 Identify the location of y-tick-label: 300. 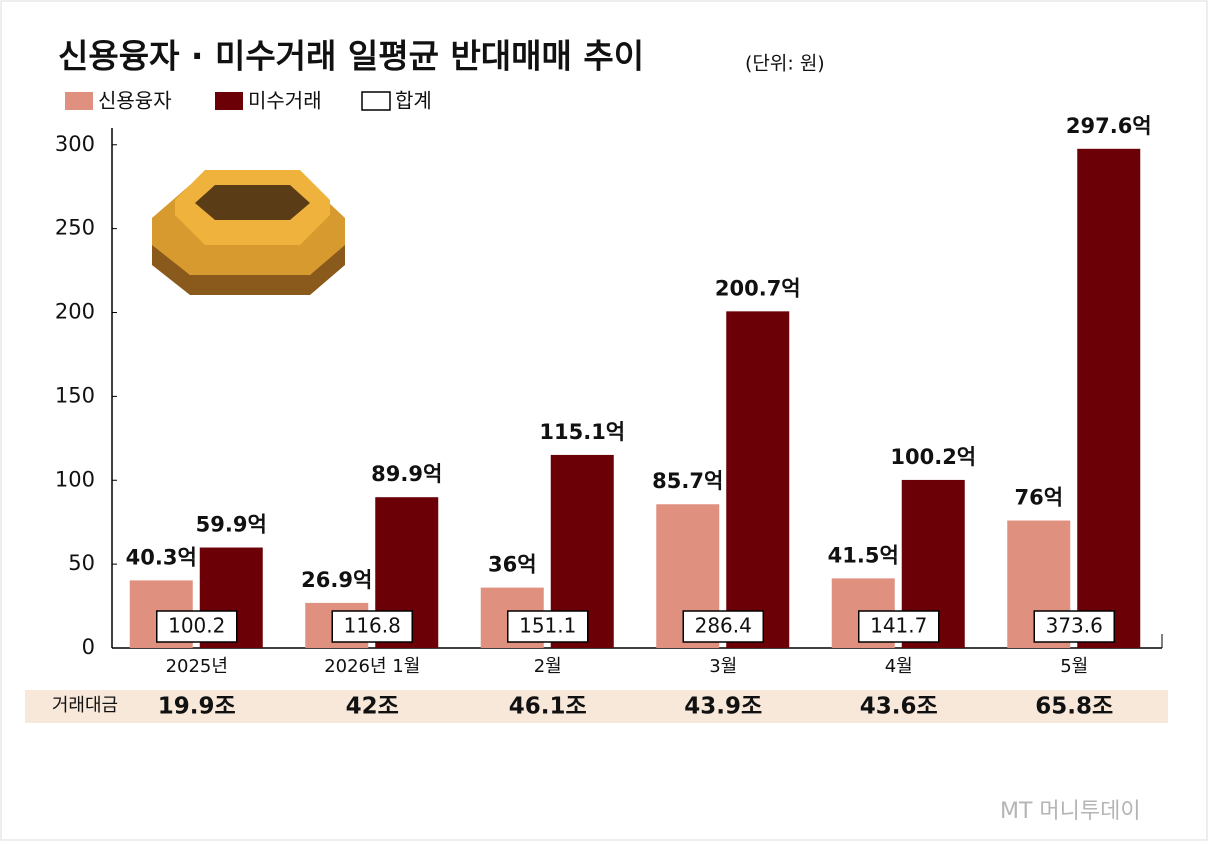
(75, 144).